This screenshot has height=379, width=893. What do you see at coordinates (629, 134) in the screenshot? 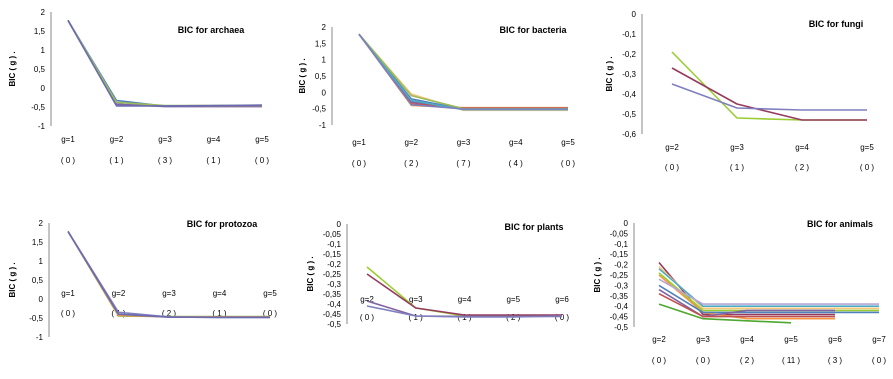
I see `y-tick-label: -0,6` at bounding box center [629, 134].